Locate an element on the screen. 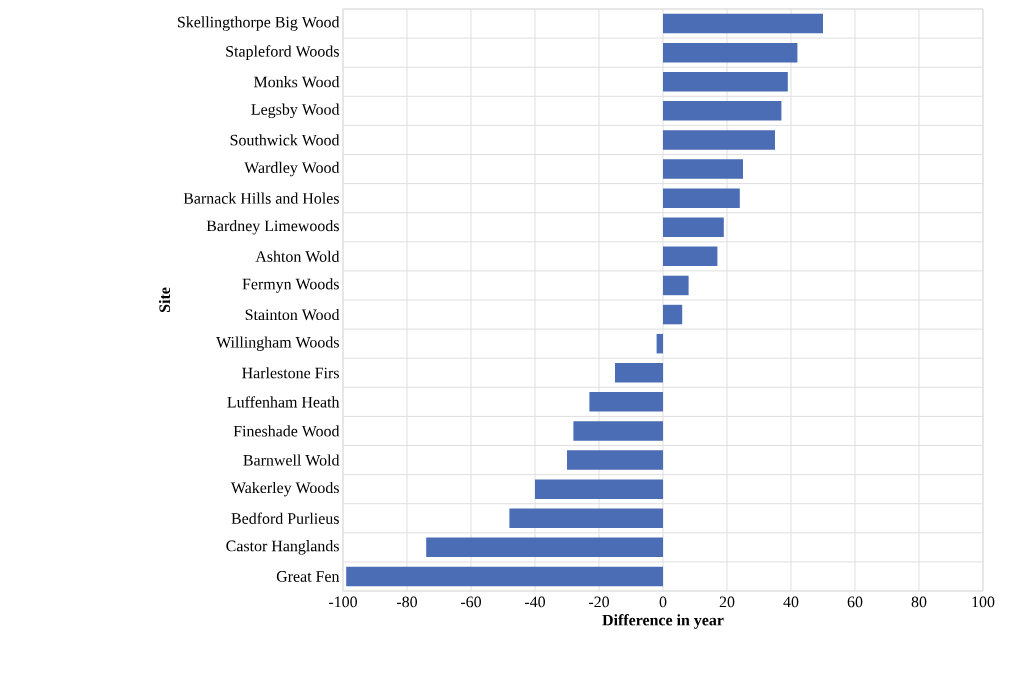 The width and height of the screenshot is (1010, 679). x-tick-label: 40 is located at coordinates (791, 602).